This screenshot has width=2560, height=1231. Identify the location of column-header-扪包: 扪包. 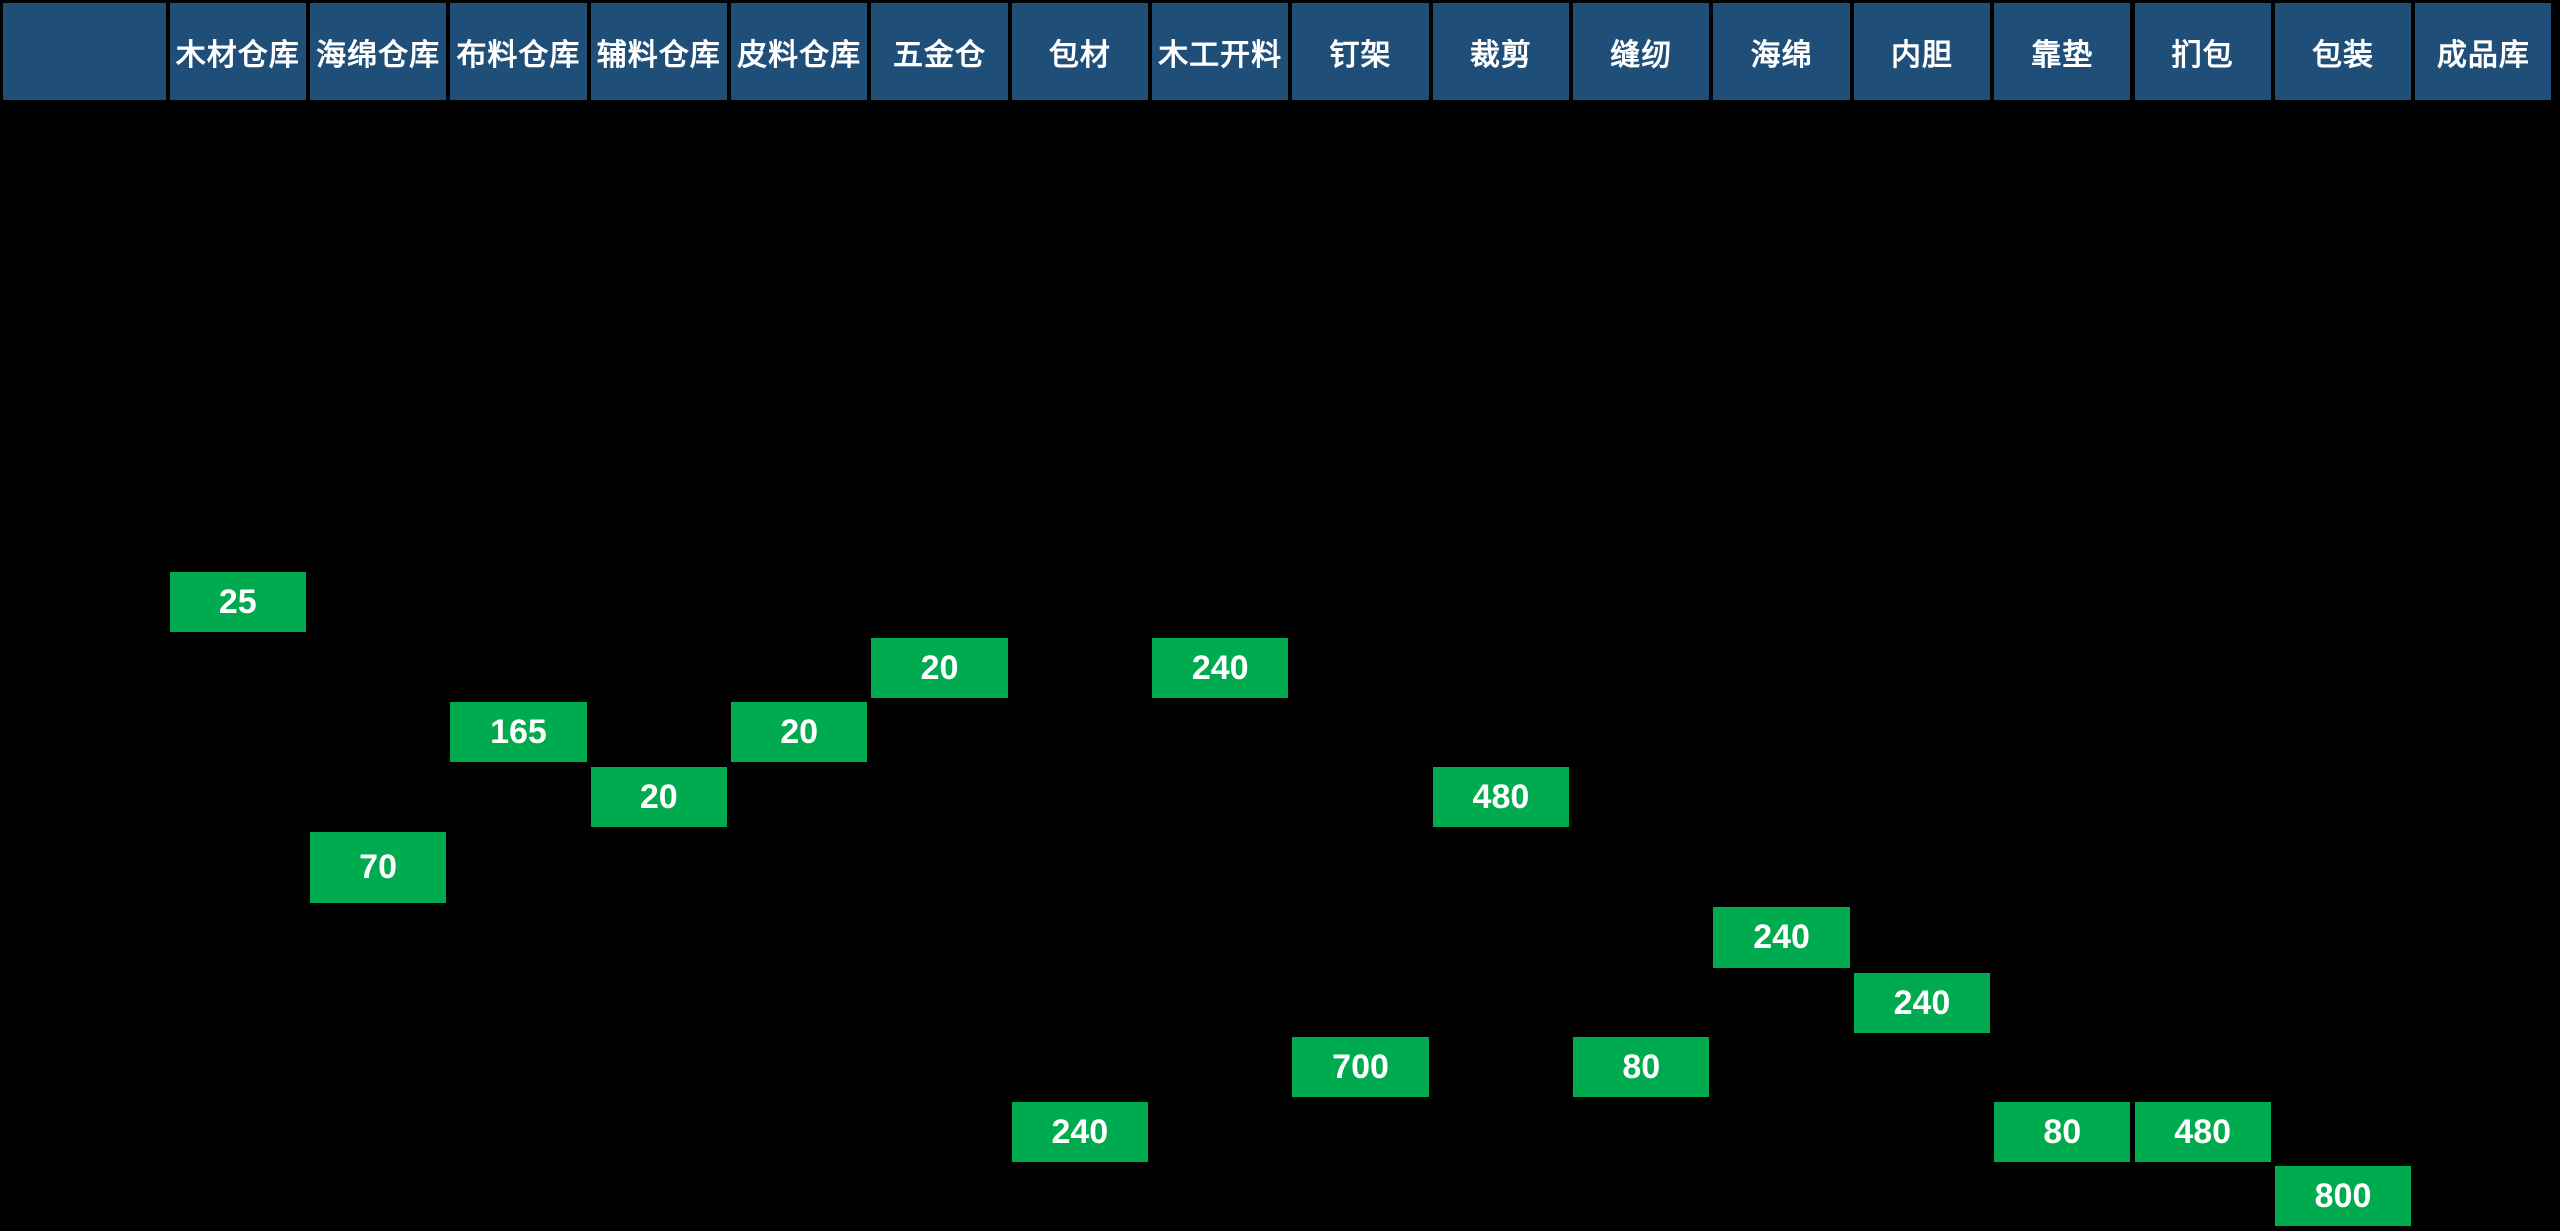
(2202, 51).